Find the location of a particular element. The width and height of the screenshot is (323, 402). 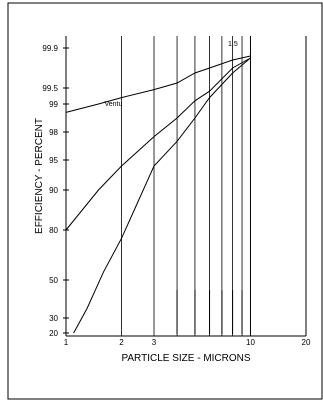

x-tick-label: 2 is located at coordinates (121, 342).